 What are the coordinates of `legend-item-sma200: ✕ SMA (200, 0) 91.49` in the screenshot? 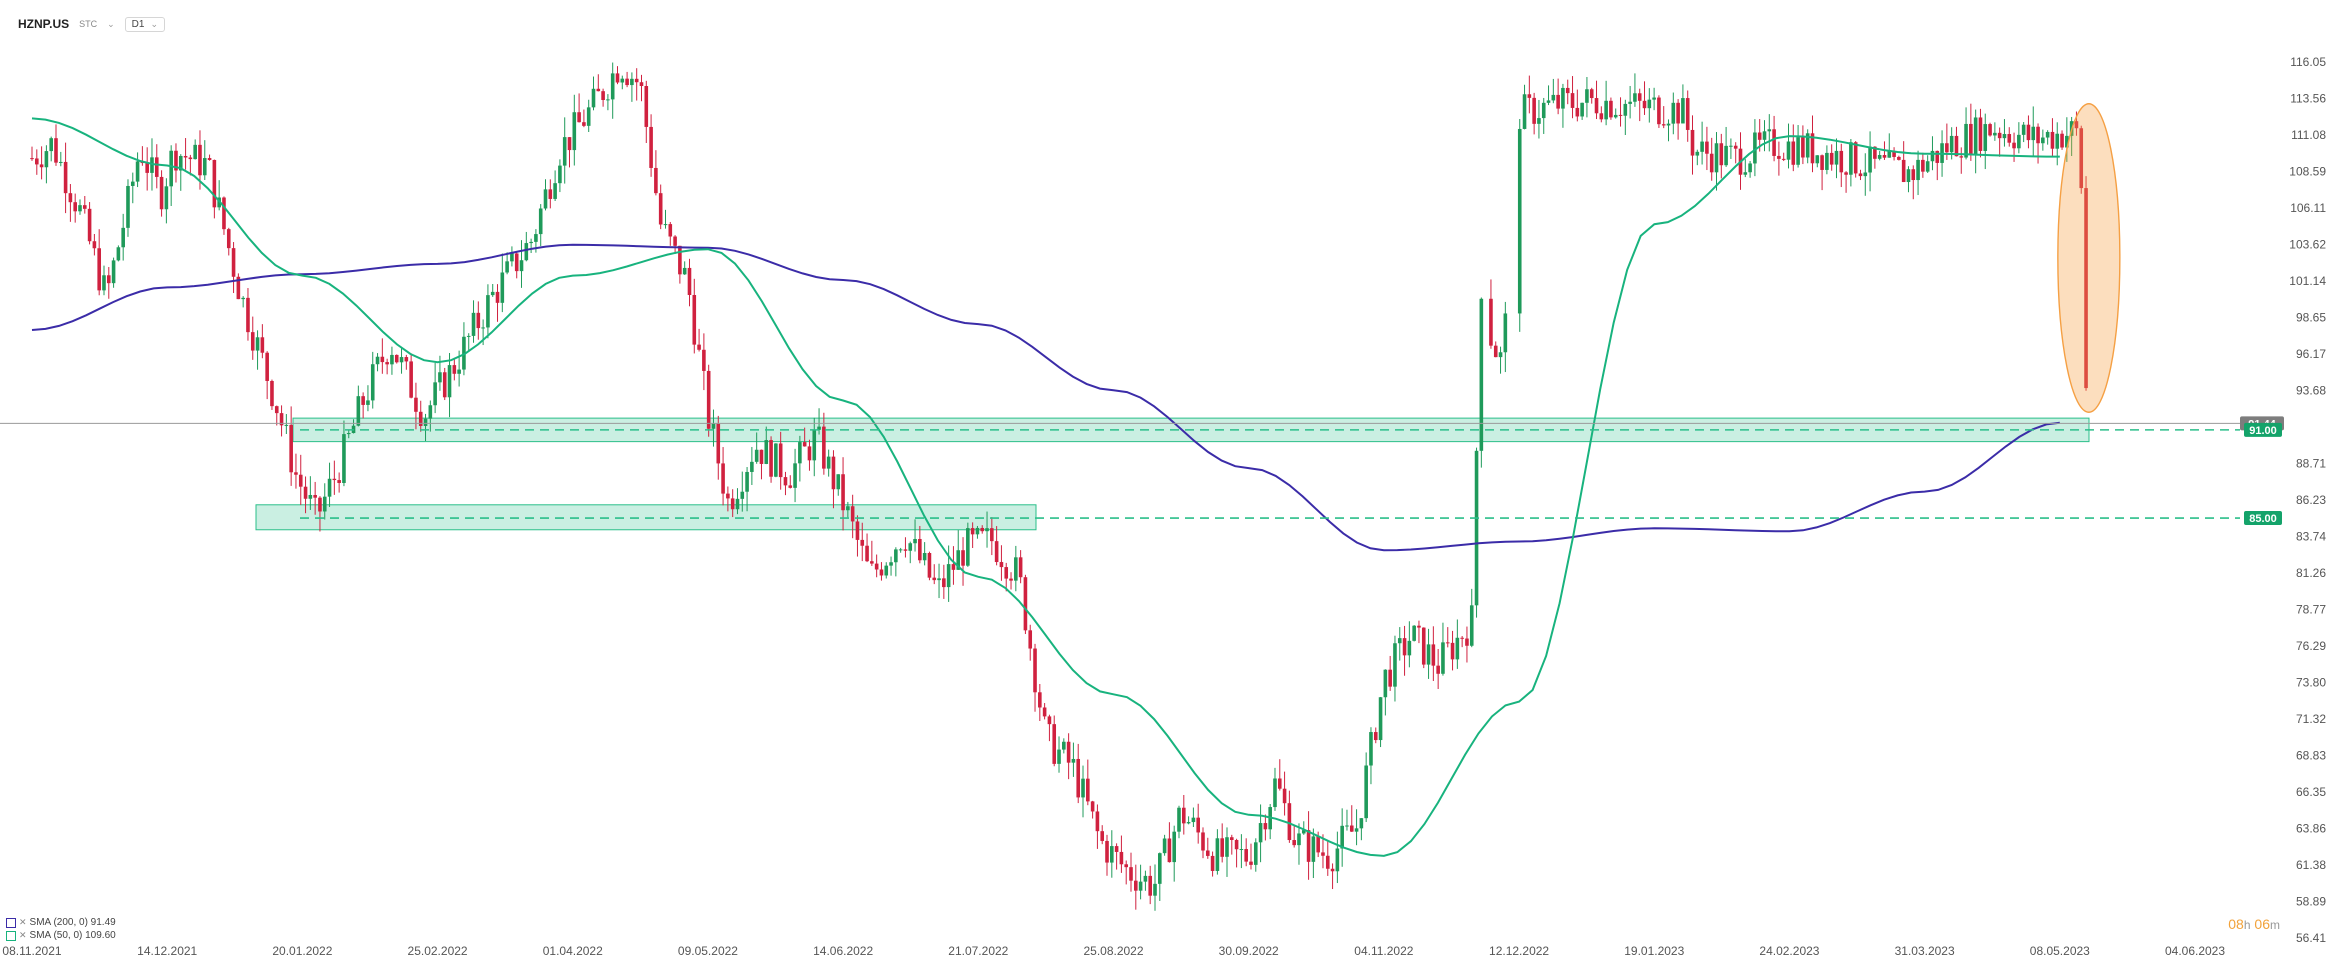 It's located at (61, 922).